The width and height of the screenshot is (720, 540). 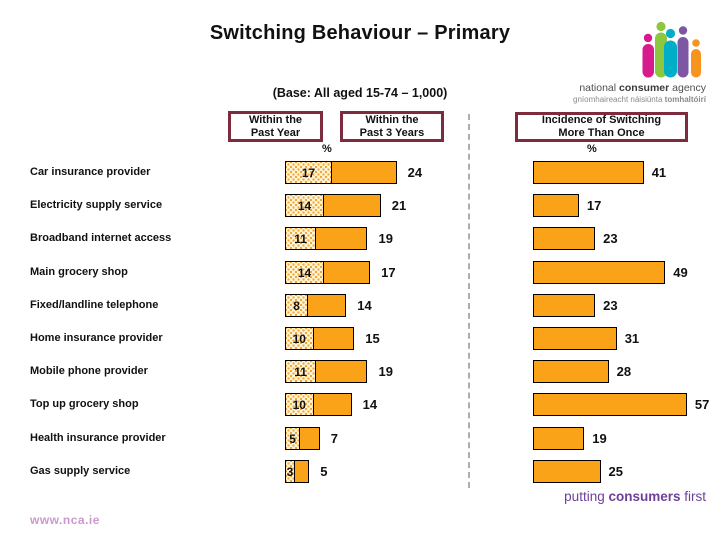 What do you see at coordinates (275, 132) in the screenshot?
I see `header-line: Past Year` at bounding box center [275, 132].